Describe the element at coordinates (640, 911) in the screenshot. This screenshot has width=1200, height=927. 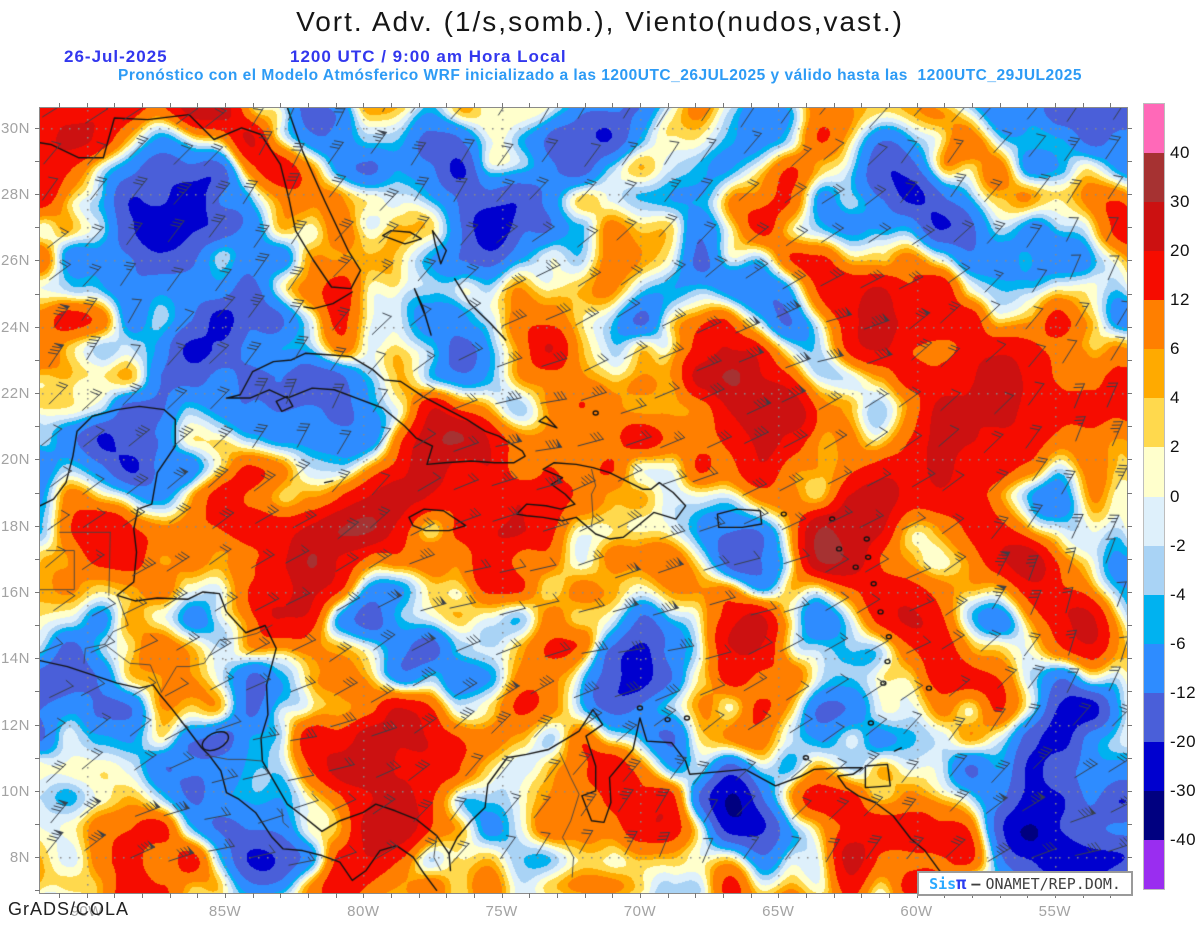
I see `lon-tick-label: 70W` at that location.